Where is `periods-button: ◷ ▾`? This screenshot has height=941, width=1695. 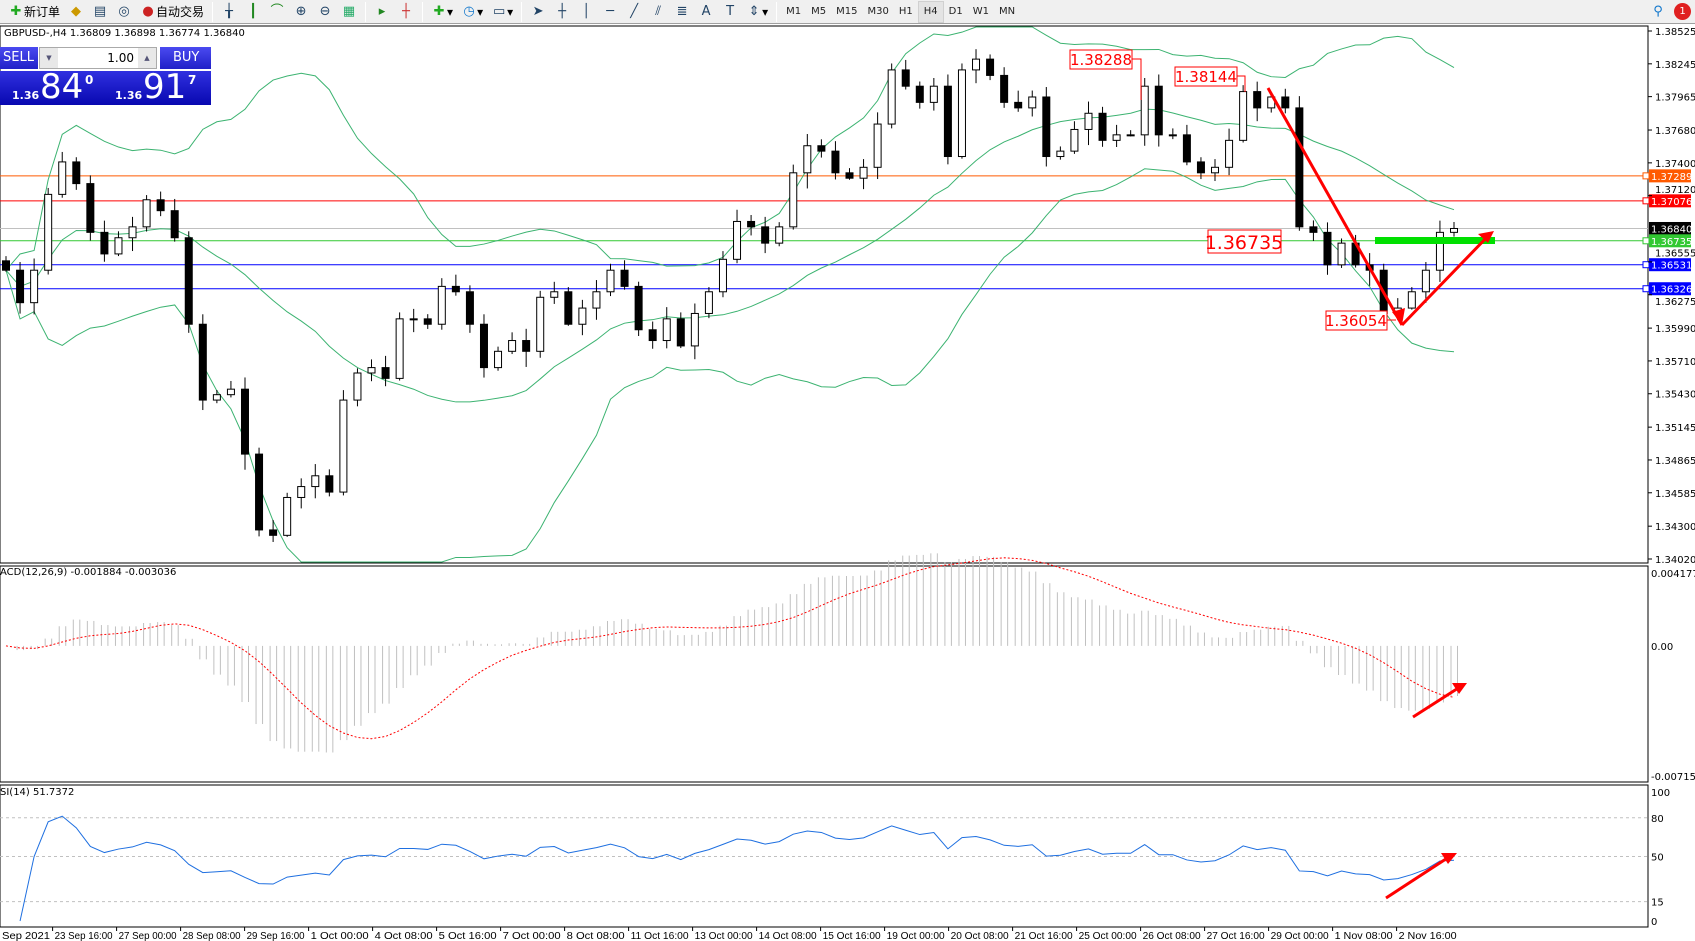
periods-button: ◷ ▾ is located at coordinates (472, 12).